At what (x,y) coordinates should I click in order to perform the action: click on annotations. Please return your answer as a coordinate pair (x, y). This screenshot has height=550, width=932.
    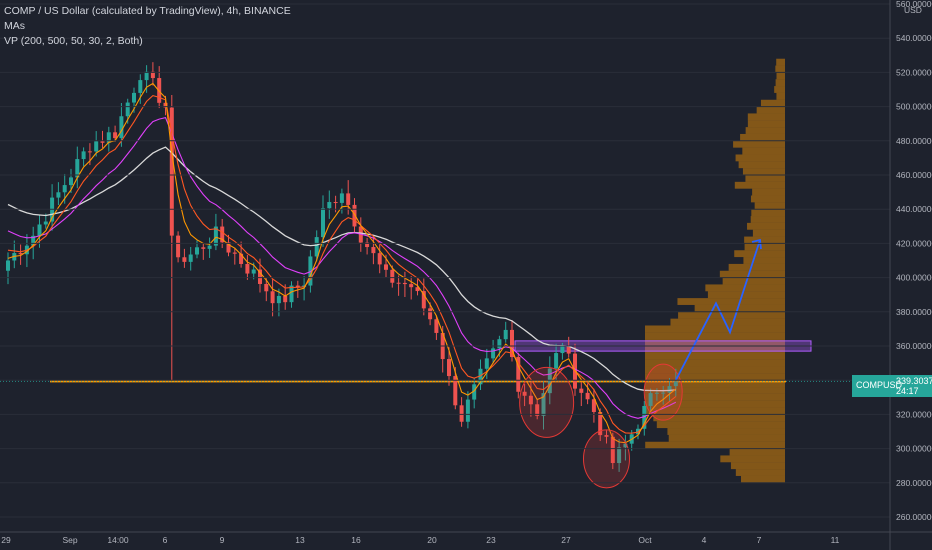
    Looking at the image, I should click on (640, 363).